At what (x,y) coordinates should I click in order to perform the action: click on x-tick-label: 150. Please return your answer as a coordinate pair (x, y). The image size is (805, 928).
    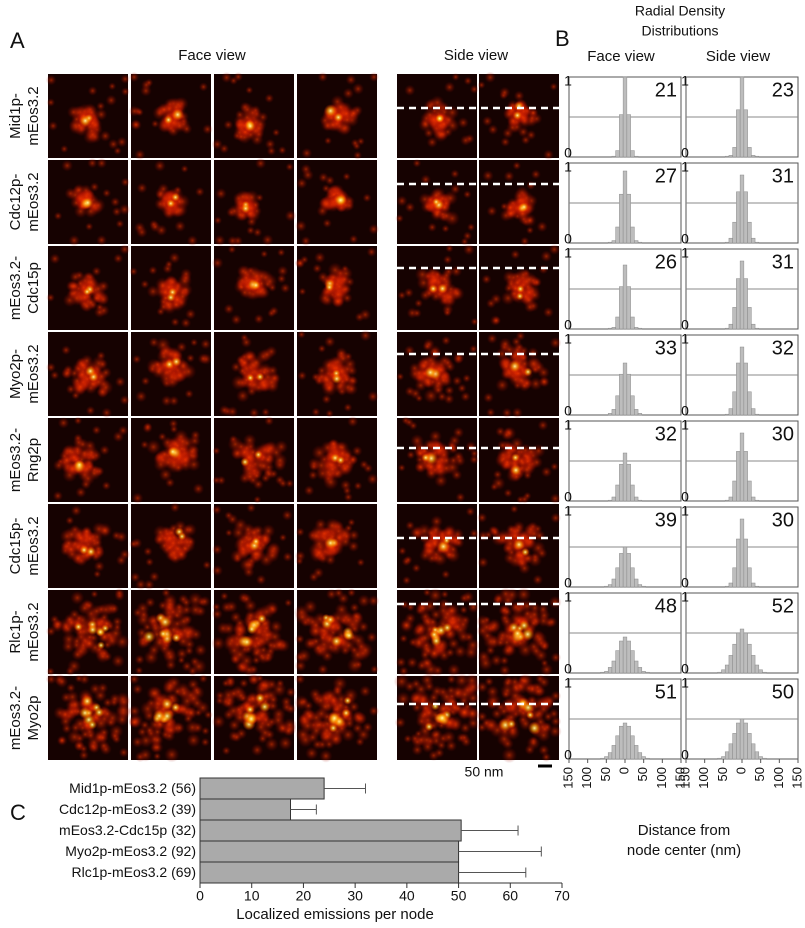
    Looking at the image, I should click on (679, 778).